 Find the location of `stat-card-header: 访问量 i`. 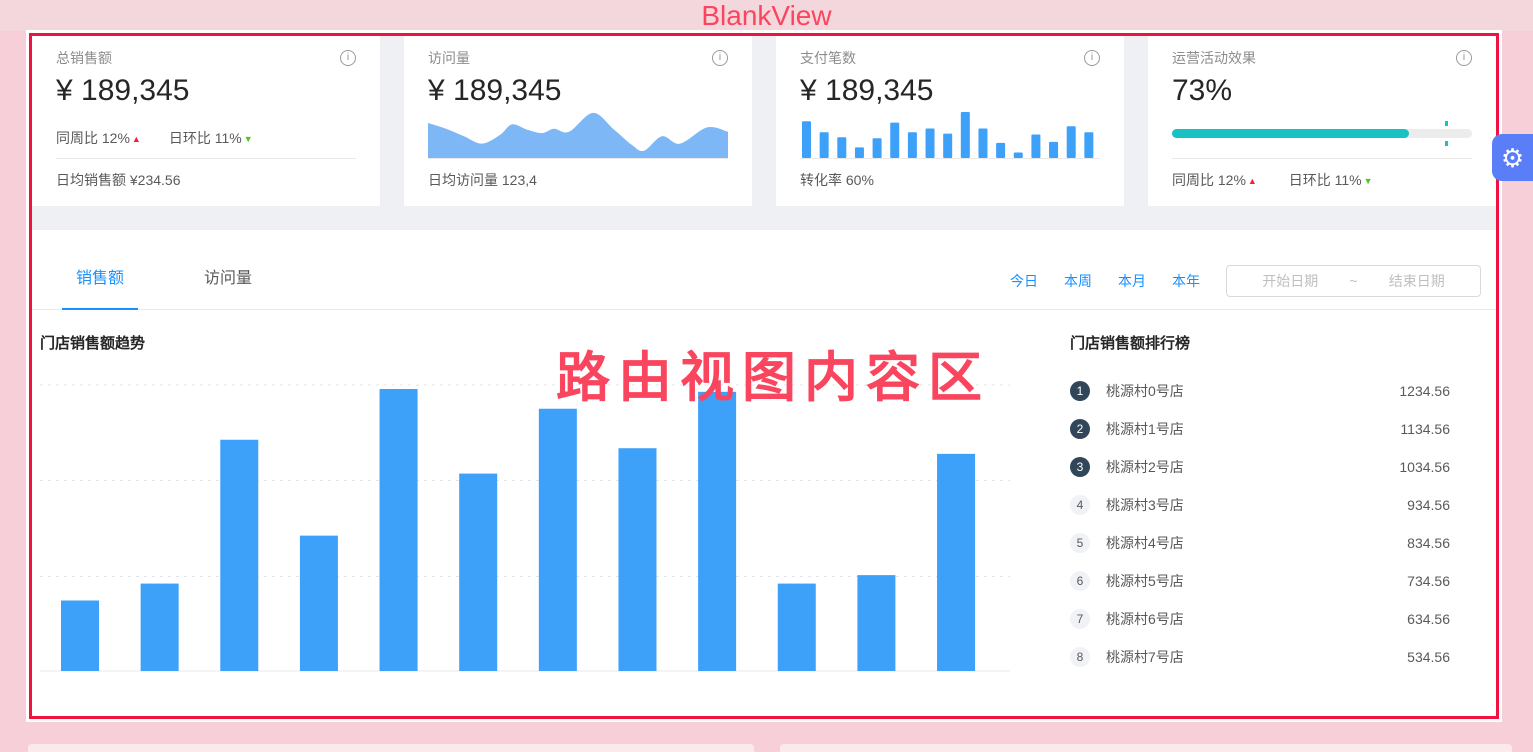

stat-card-header: 访问量 i is located at coordinates (578, 58).